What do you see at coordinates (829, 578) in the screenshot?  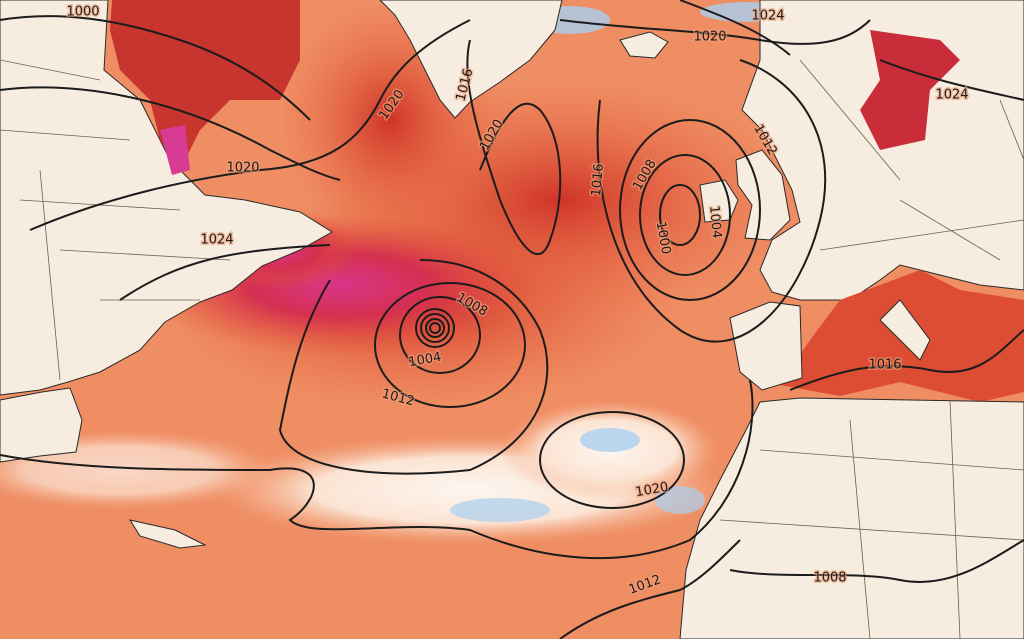 I see `isobar-label: 1008` at bounding box center [829, 578].